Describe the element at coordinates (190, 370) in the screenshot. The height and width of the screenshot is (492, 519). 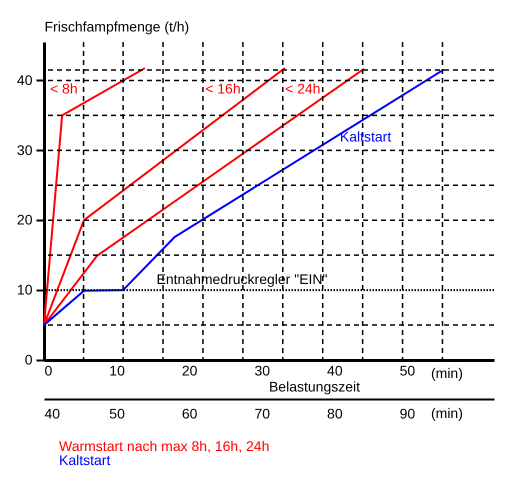
I see `x-tick-label: 20` at that location.